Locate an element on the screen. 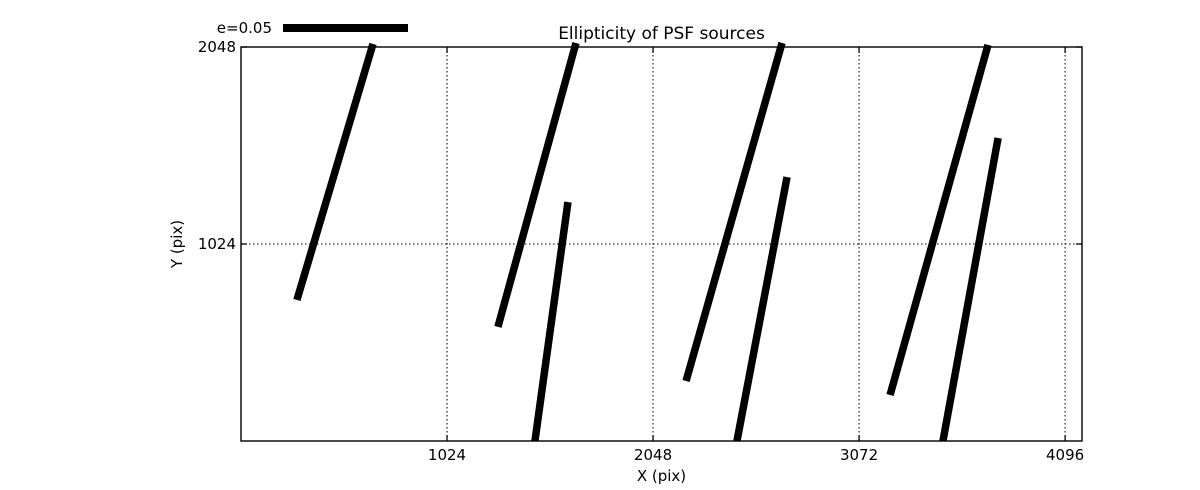 This screenshot has width=1200, height=490. x-tick-label: 4096 is located at coordinates (1065, 455).